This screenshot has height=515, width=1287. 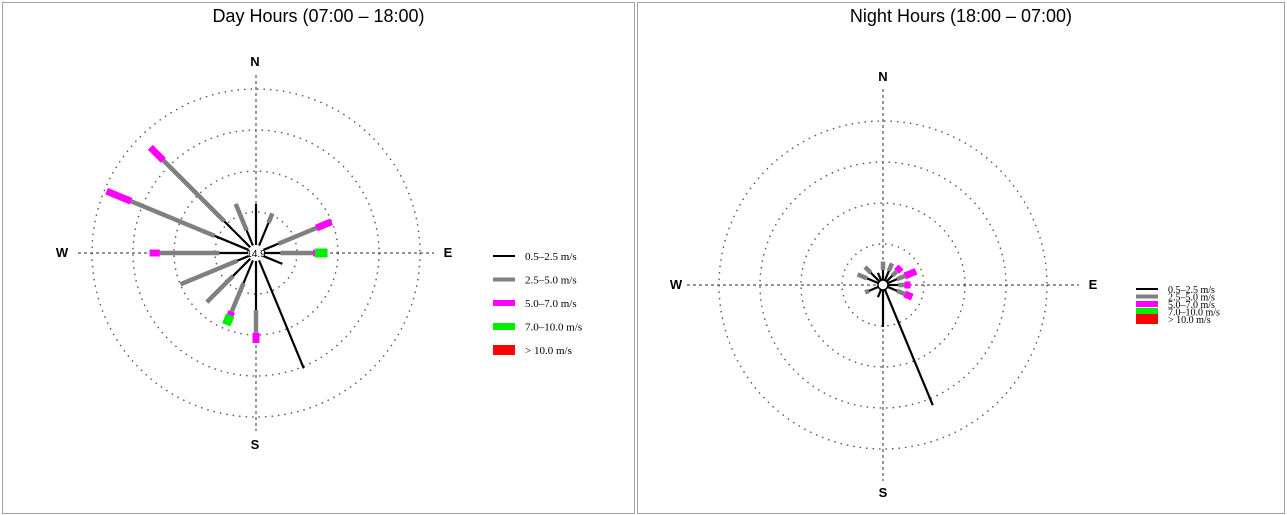 I want to click on day-center: 14.9, so click(x=256, y=253).